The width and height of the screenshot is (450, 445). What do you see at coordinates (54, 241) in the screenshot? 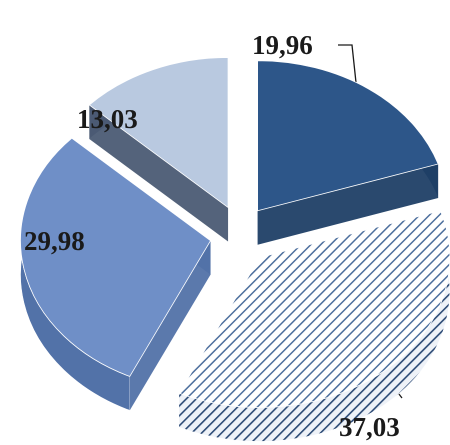
I see `data-label-29-98: 29,98` at bounding box center [54, 241].